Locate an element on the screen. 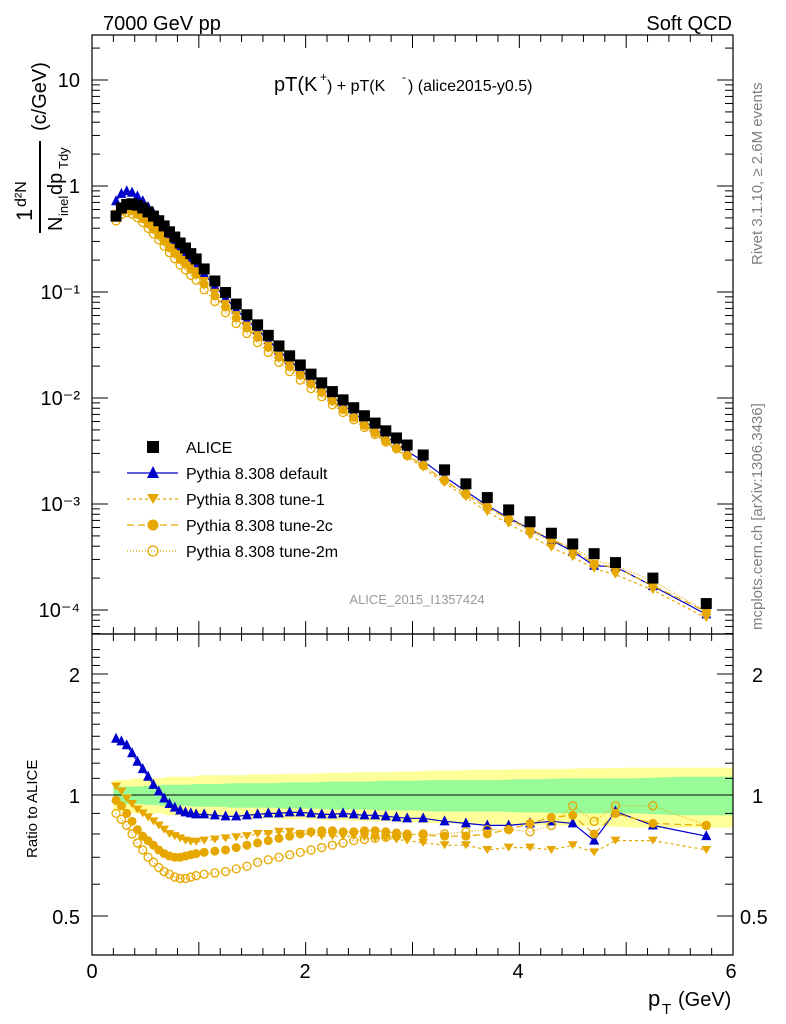 This screenshot has width=786, height=1024. y-label-frac-den-2: dp is located at coordinates (56, 184).